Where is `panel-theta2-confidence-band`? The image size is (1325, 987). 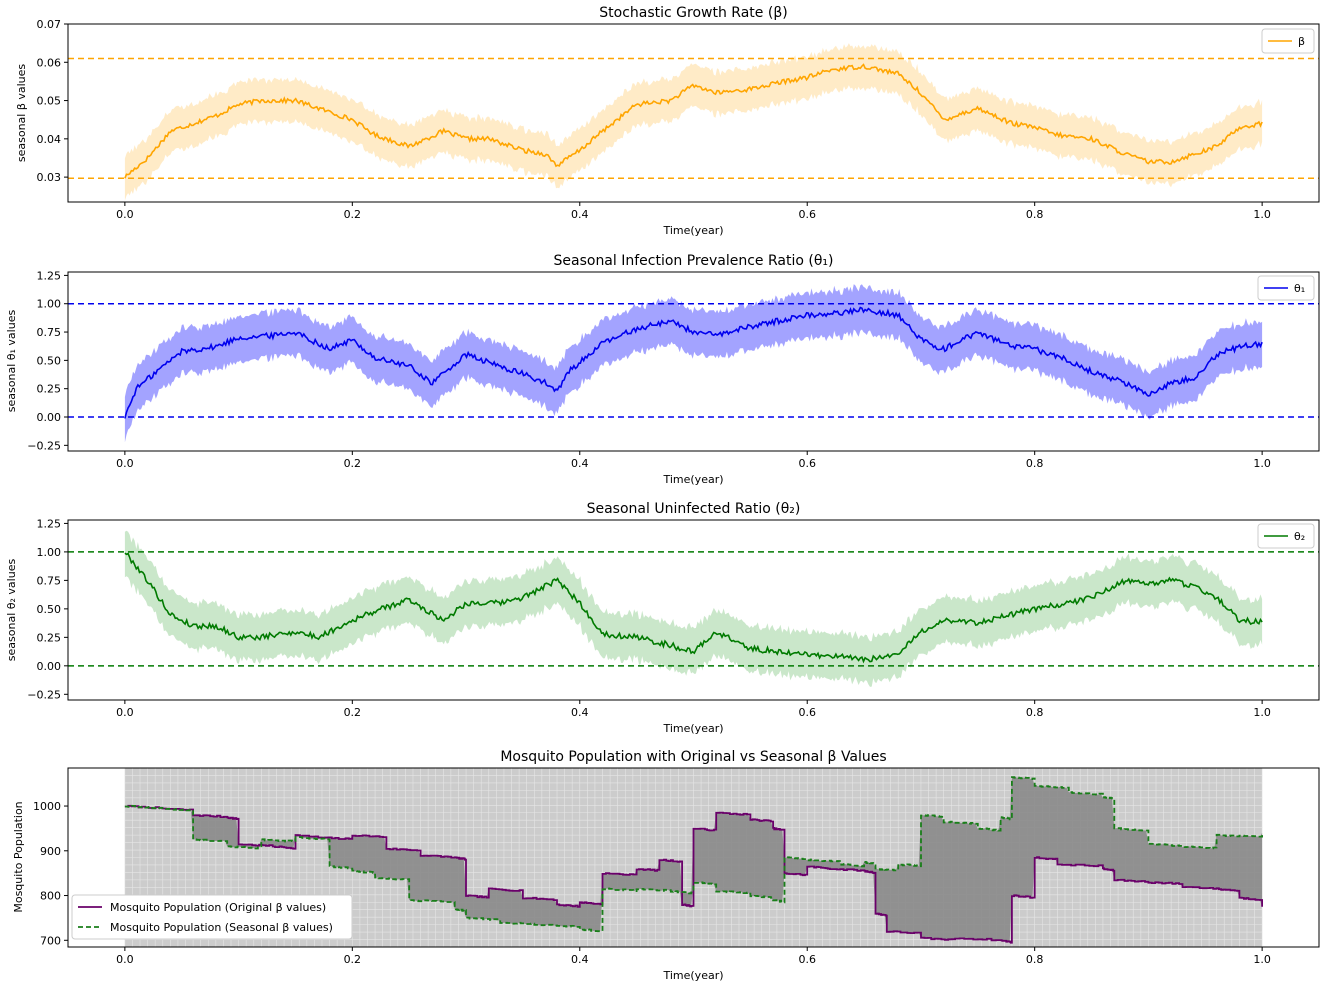 panel-theta2-confidence-band is located at coordinates (693, 608).